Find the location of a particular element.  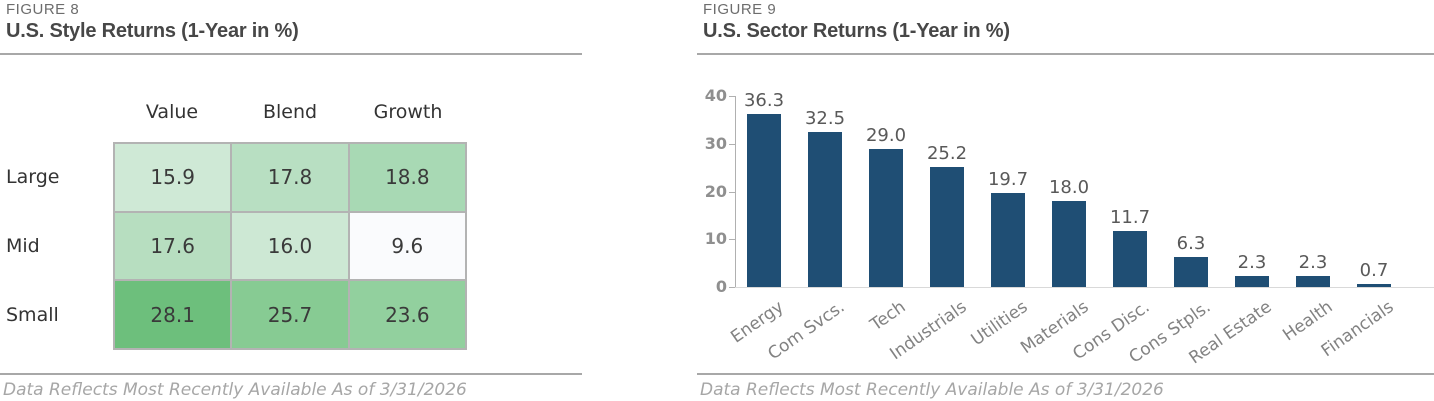

bar-health is located at coordinates (1313, 281).